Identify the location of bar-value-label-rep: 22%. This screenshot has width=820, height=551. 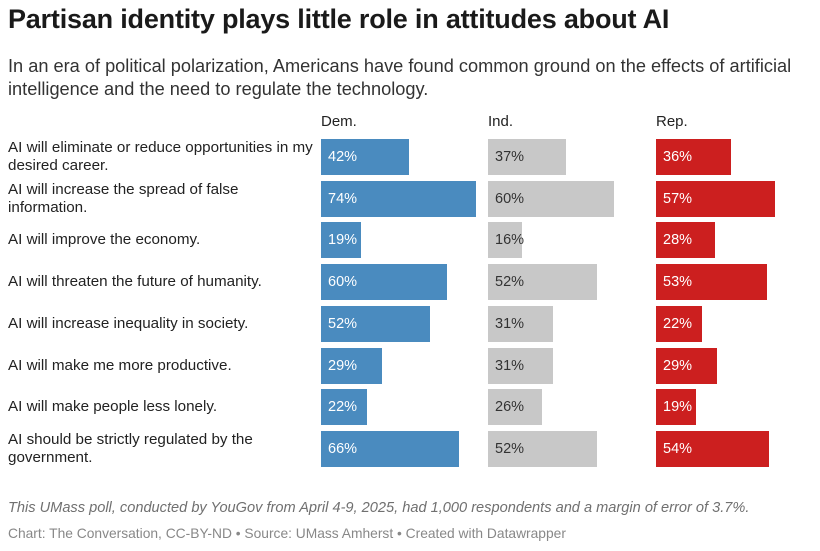
(678, 324).